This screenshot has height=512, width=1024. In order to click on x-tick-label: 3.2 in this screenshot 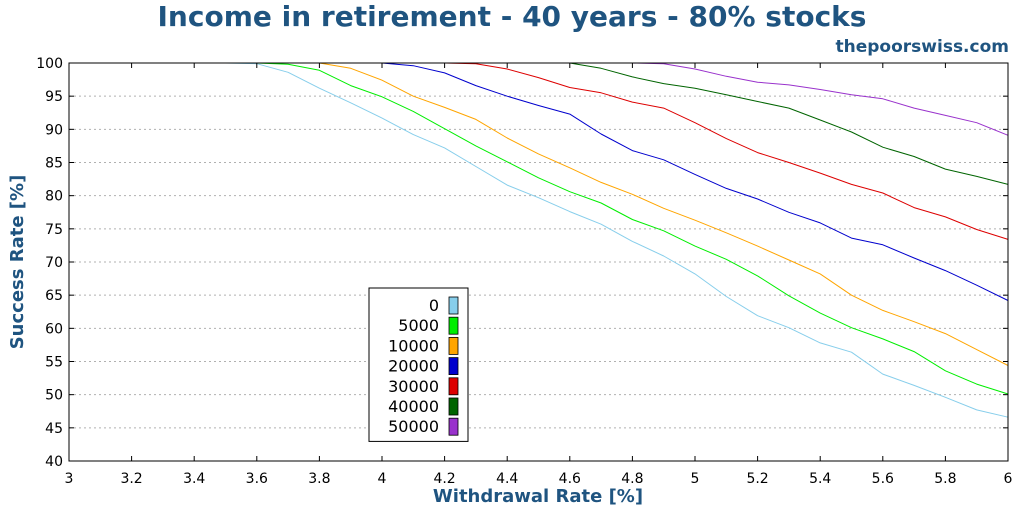, I will do `click(131, 479)`.